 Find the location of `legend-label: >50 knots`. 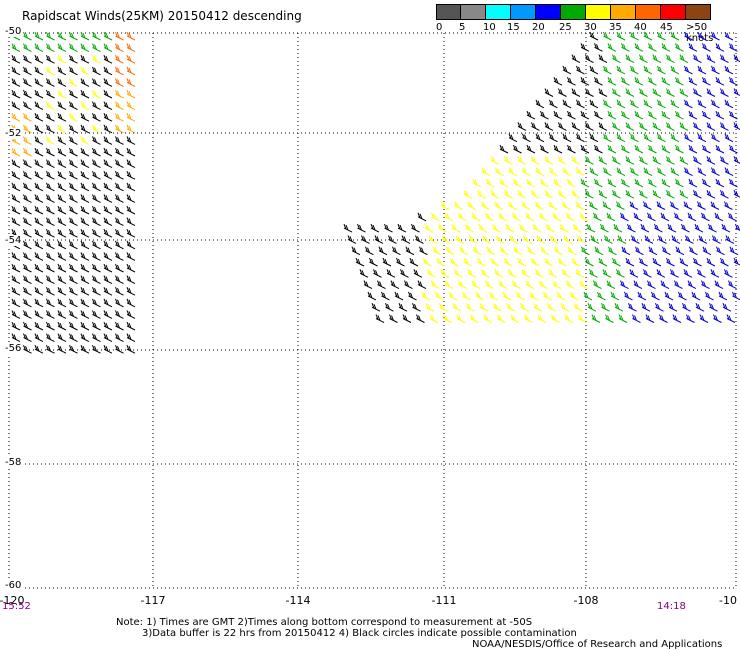

legend-label: >50 knots is located at coordinates (700, 33).